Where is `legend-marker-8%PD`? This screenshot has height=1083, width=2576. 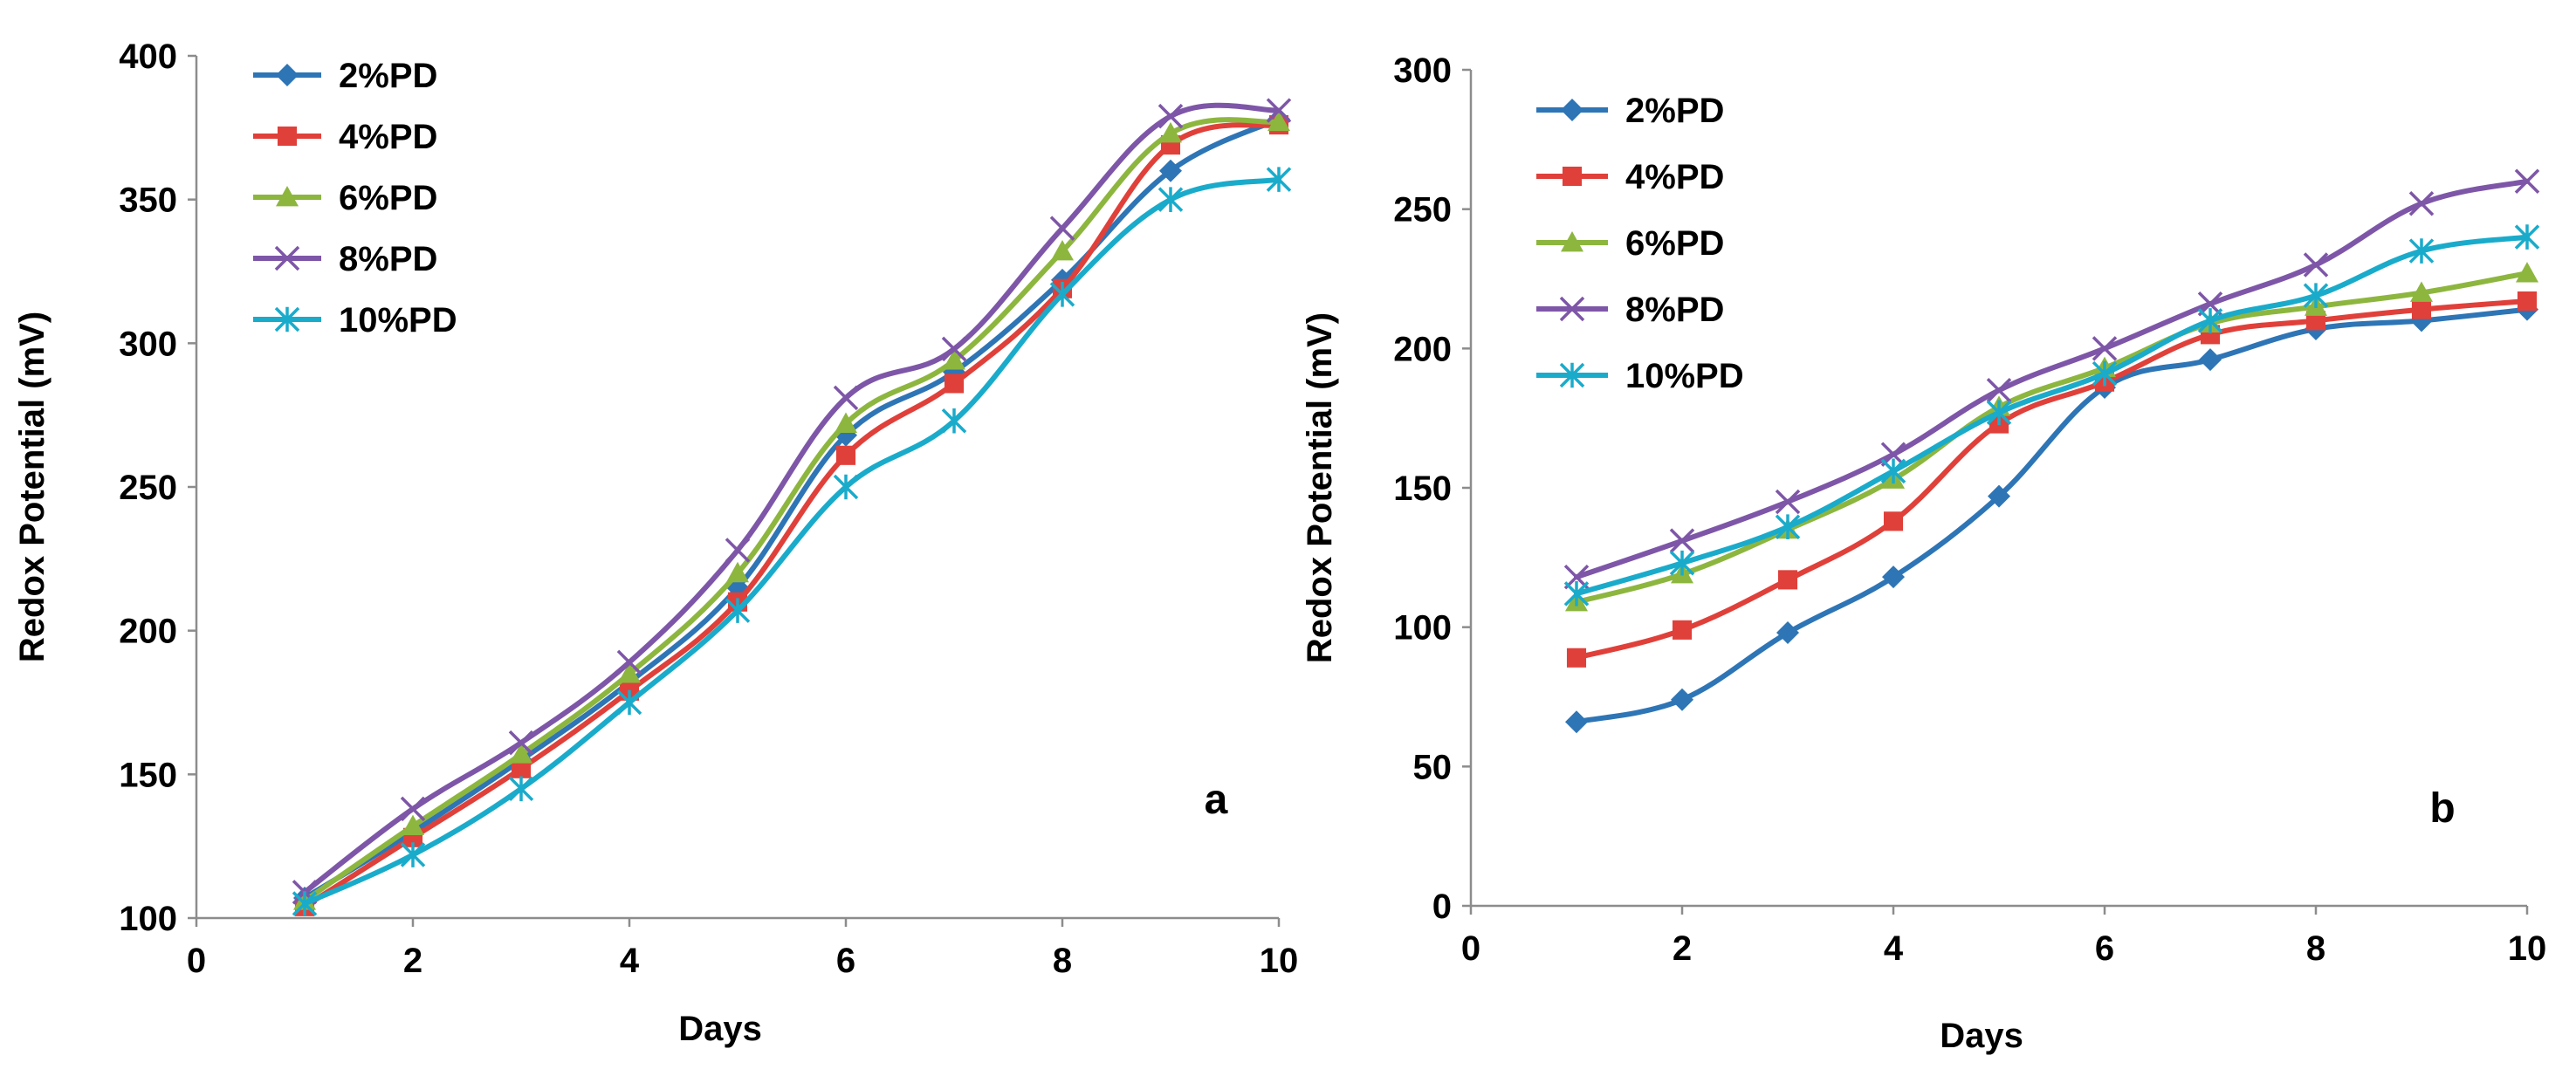
legend-marker-8%PD is located at coordinates (287, 258).